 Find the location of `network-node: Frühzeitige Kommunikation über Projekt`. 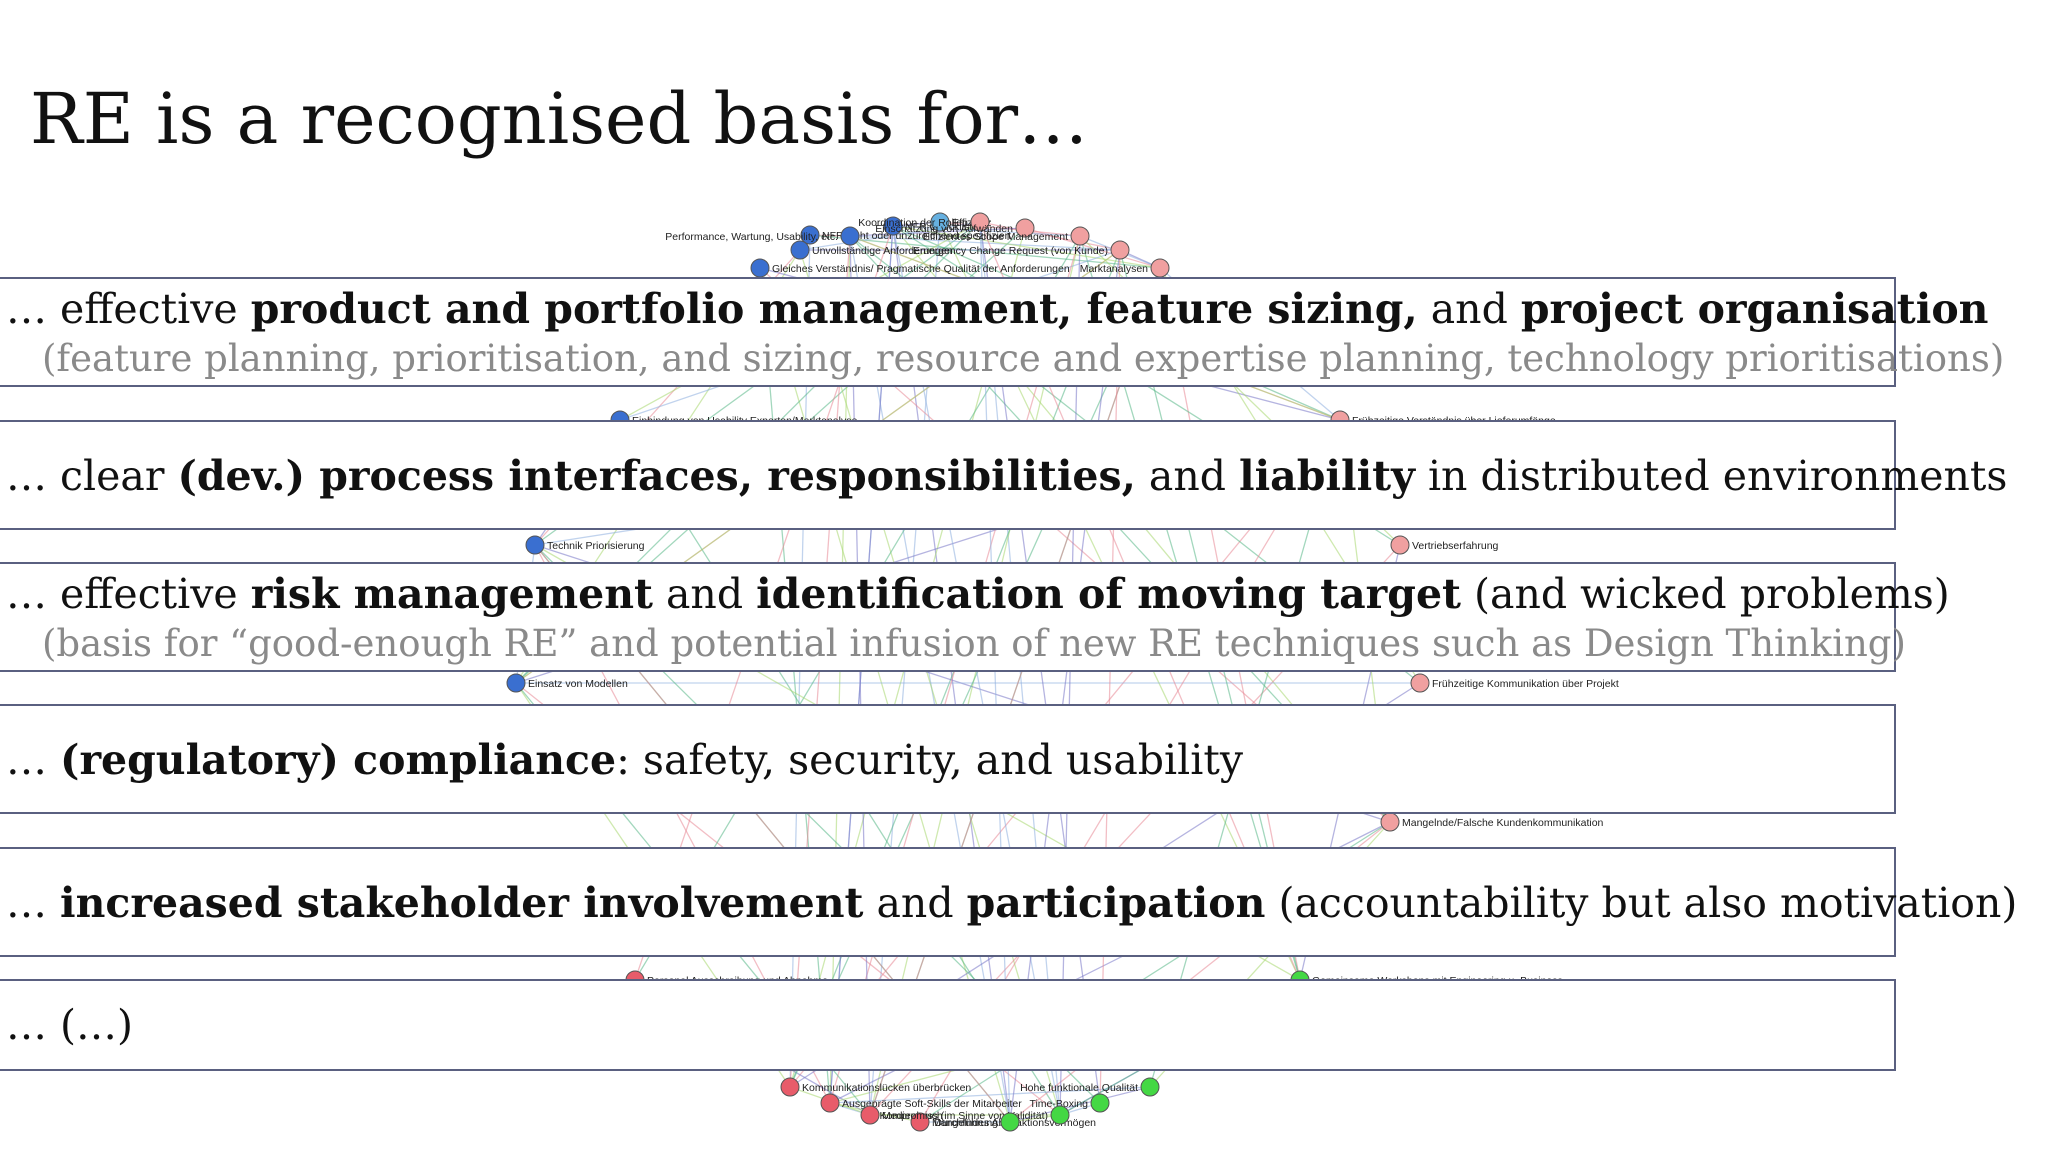

network-node: Frühzeitige Kommunikation über Projekt is located at coordinates (1514, 683).